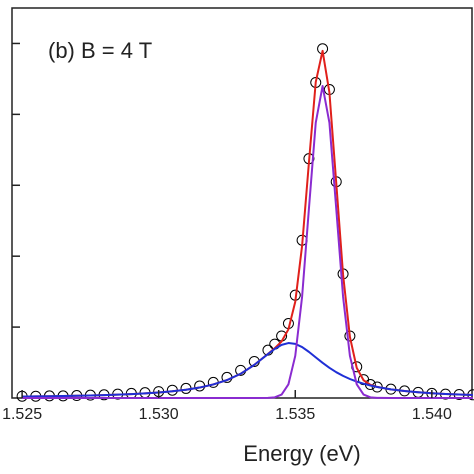 The width and height of the screenshot is (474, 474). Describe the element at coordinates (295, 414) in the screenshot. I see `x-tick-label: 1.535` at that location.